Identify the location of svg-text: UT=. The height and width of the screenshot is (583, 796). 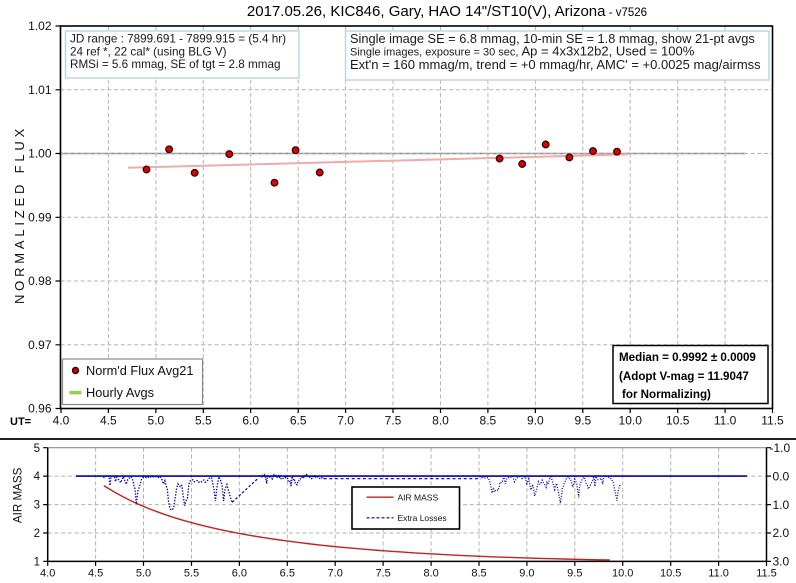
(20, 422).